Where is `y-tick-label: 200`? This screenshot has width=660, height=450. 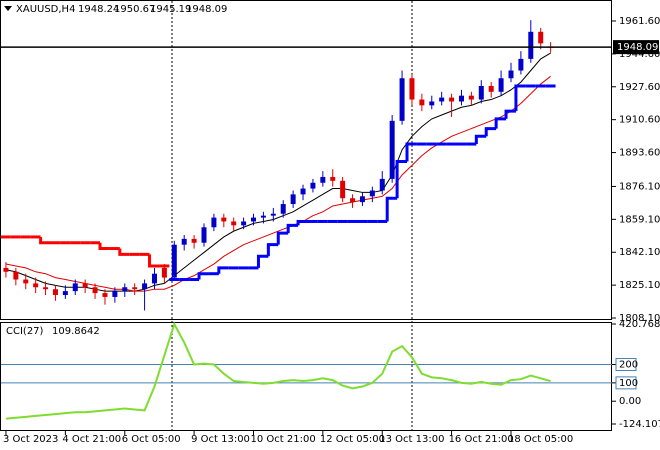 y-tick-label: 200 is located at coordinates (628, 365).